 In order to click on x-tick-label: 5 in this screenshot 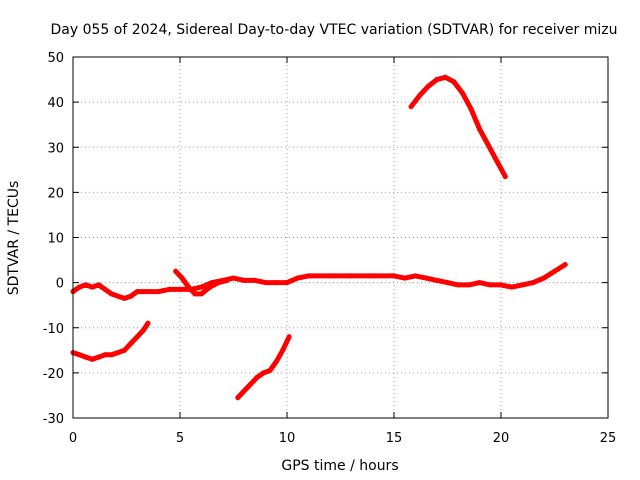, I will do `click(180, 438)`.